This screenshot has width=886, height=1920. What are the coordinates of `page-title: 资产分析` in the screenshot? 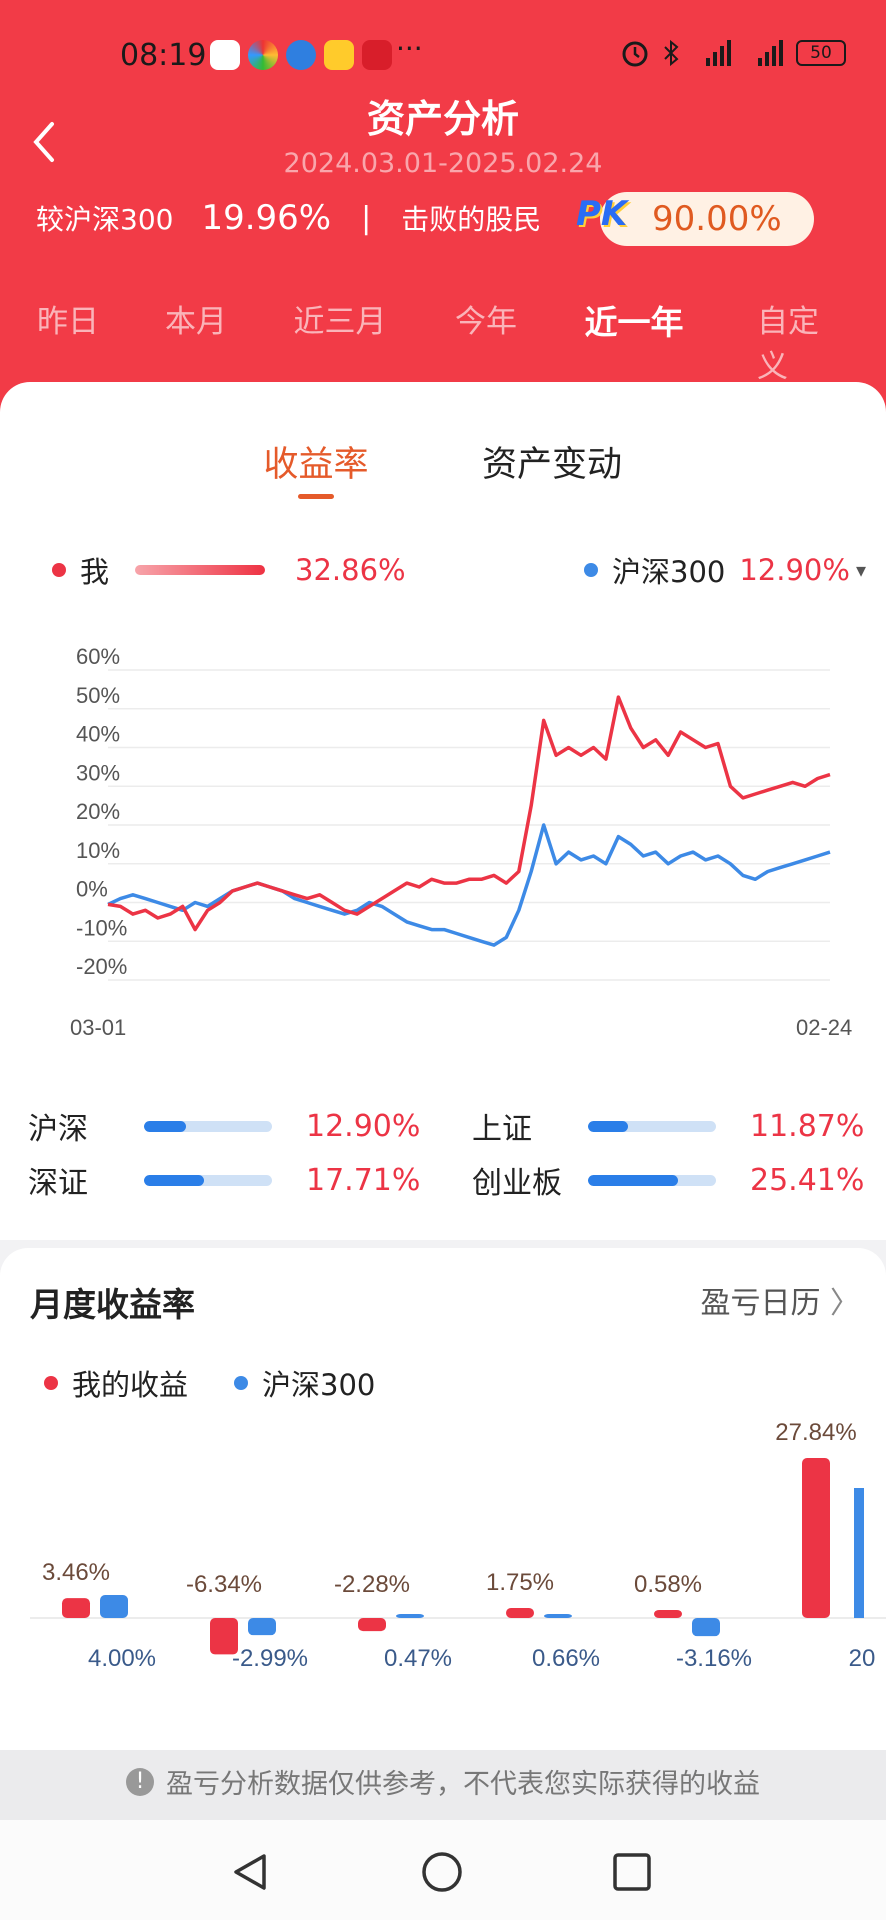 It's located at (442, 119).